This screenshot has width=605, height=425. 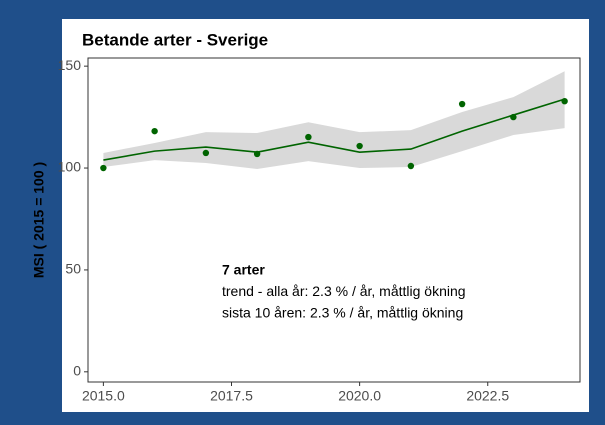 I want to click on x-tick-label: 2017.5, so click(x=231, y=396).